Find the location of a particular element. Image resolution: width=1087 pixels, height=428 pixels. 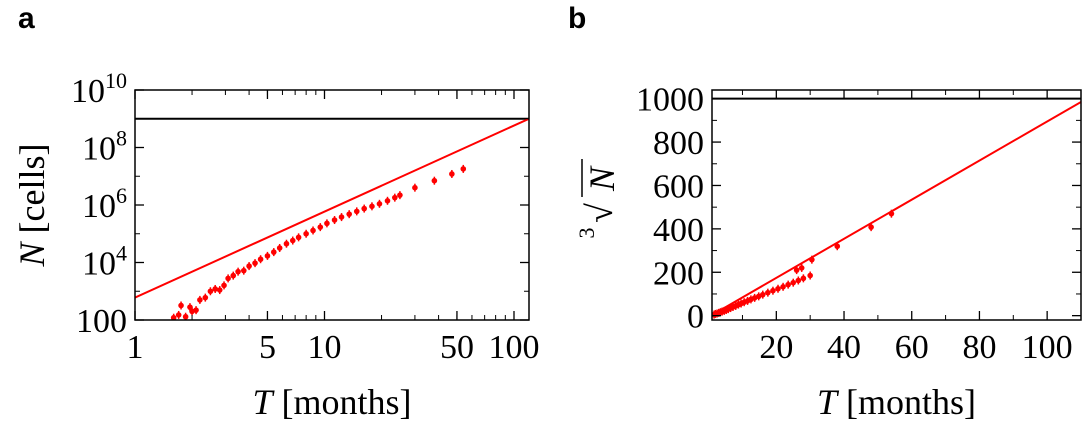

panel-label-b: b is located at coordinates (577, 18).